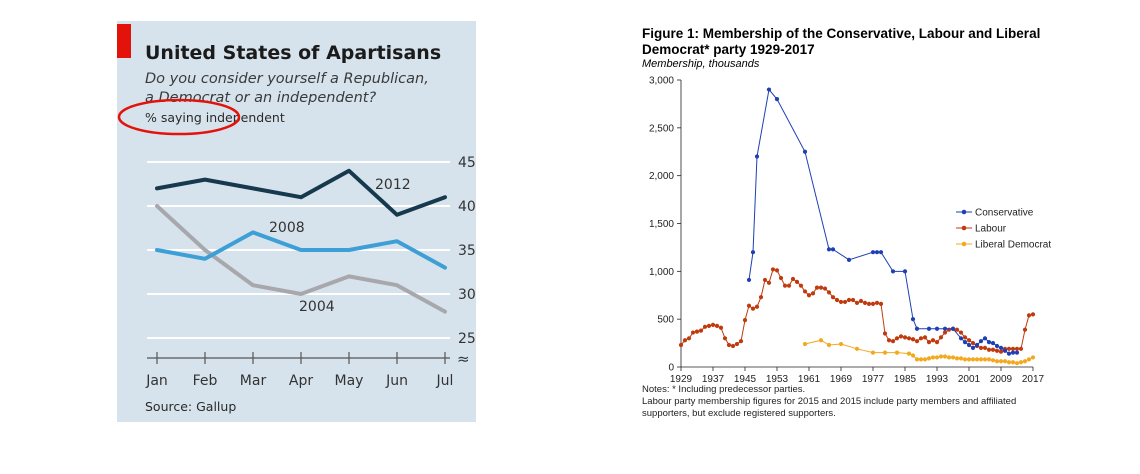 This screenshot has height=474, width=1140. What do you see at coordinates (661, 272) in the screenshot?
I see `y-tick-label: 1,000` at bounding box center [661, 272].